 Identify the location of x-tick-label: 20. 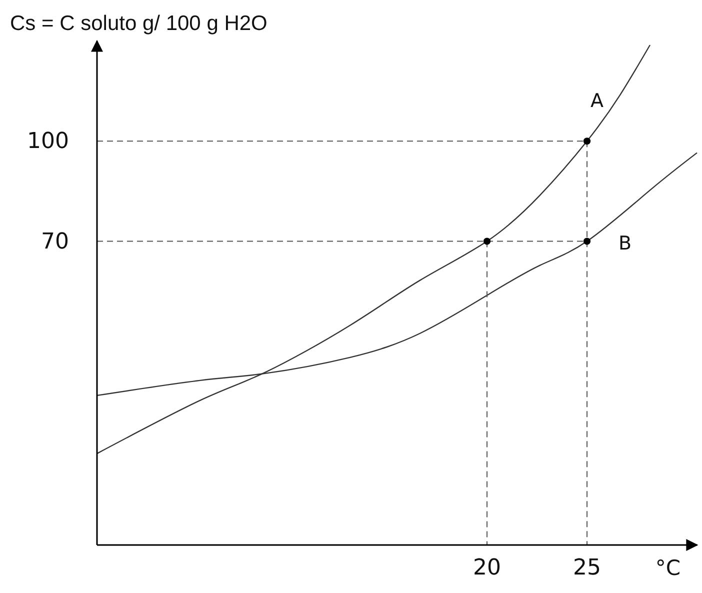
(487, 568).